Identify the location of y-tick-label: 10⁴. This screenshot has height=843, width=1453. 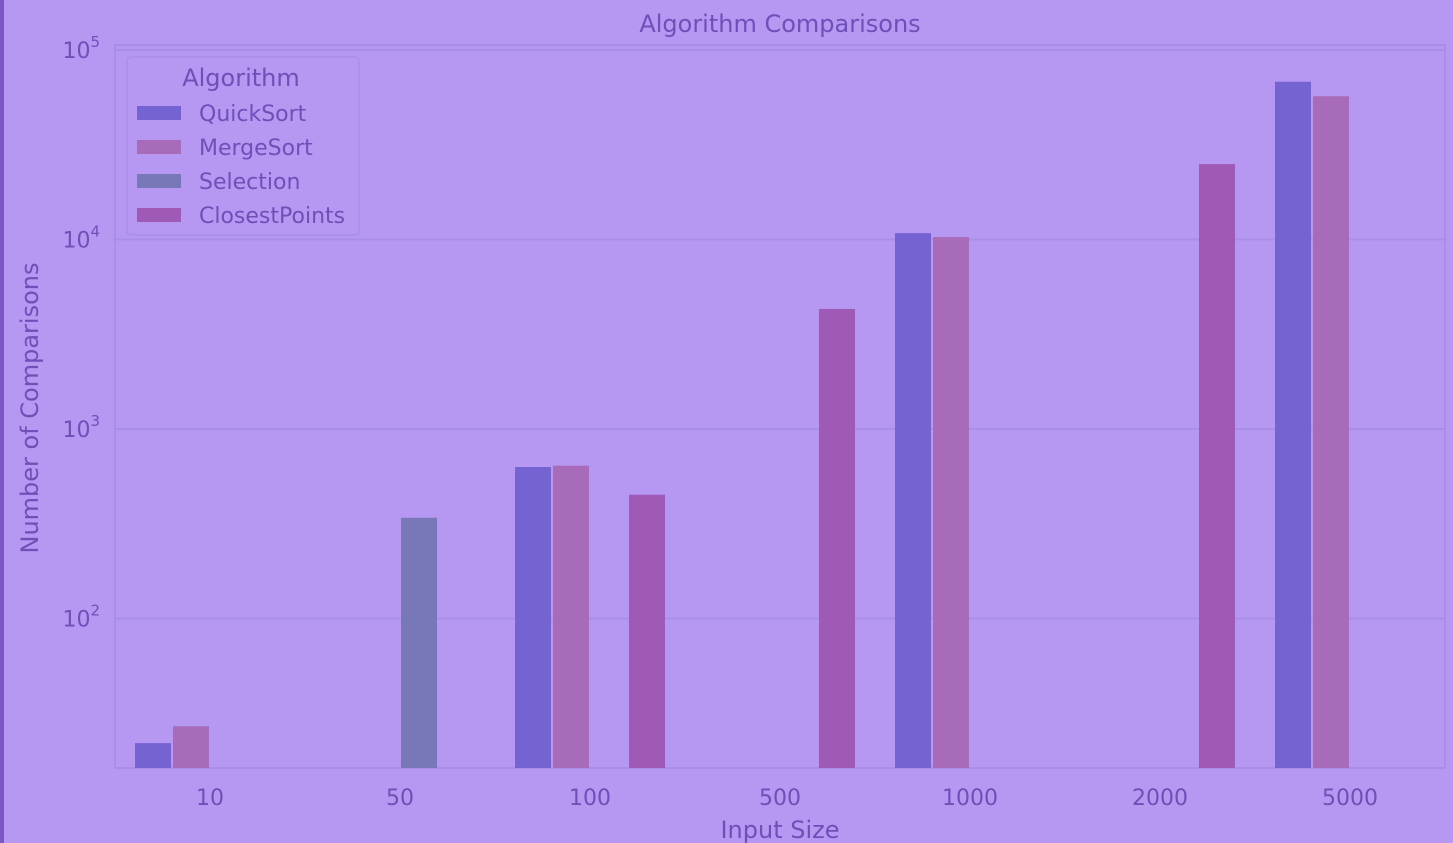
(81, 238).